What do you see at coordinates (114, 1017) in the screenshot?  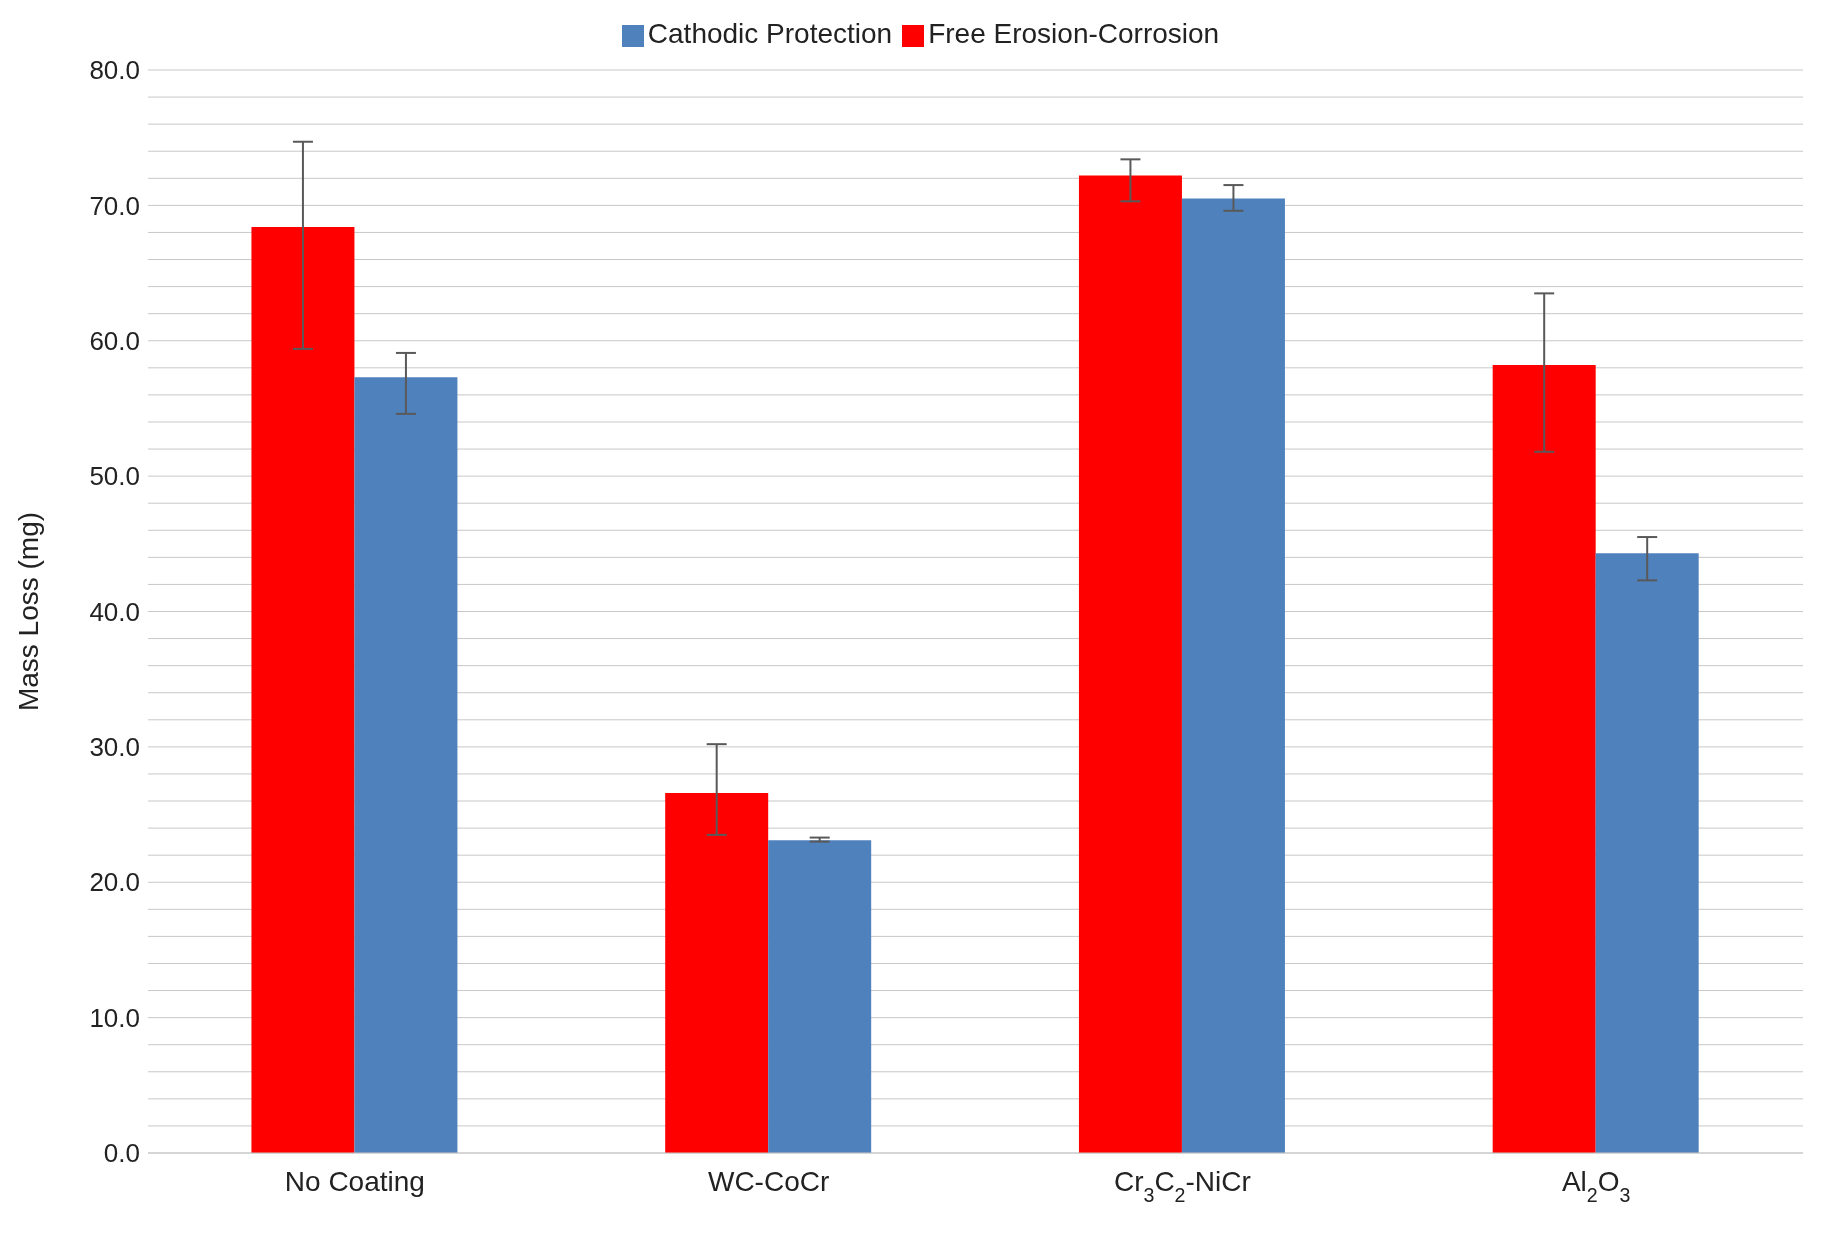 I see `y-tick-label: 10.0` at bounding box center [114, 1017].